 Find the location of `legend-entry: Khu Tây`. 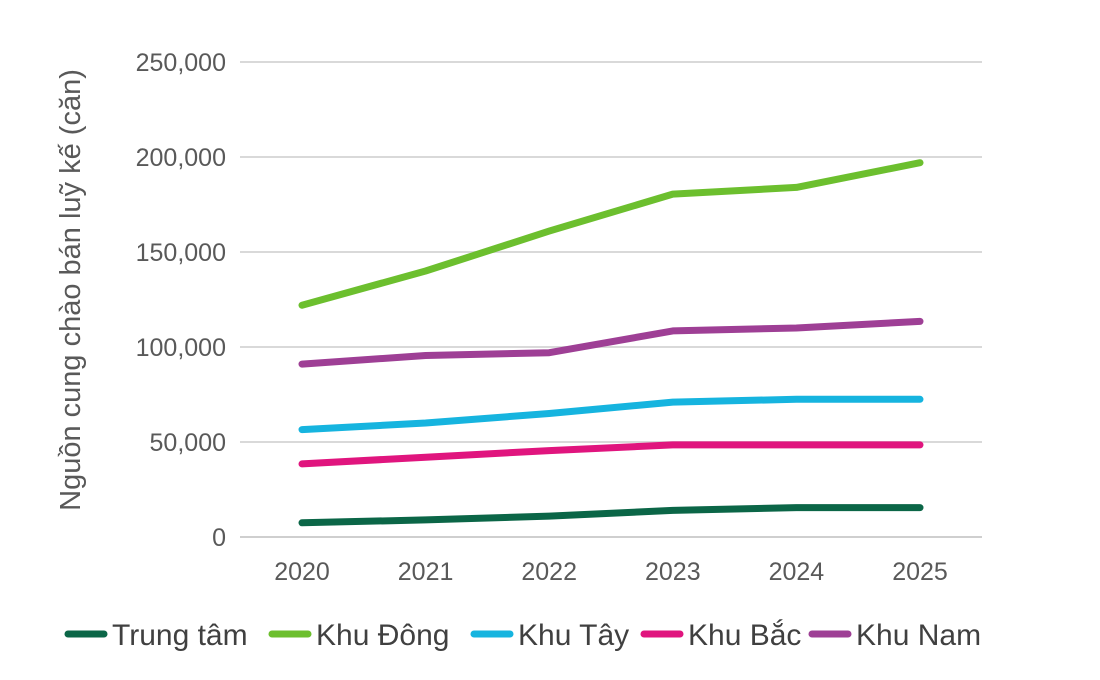

legend-entry: Khu Tây is located at coordinates (549, 635).